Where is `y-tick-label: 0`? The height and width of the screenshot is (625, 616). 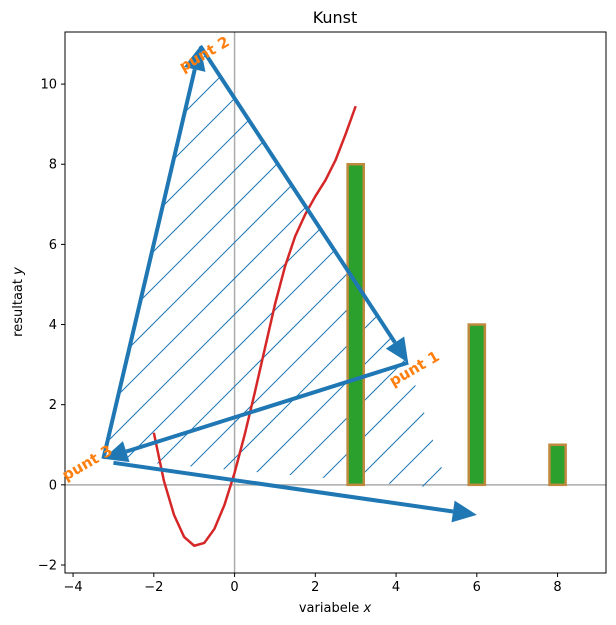
y-tick-label: 0 is located at coordinates (53, 485).